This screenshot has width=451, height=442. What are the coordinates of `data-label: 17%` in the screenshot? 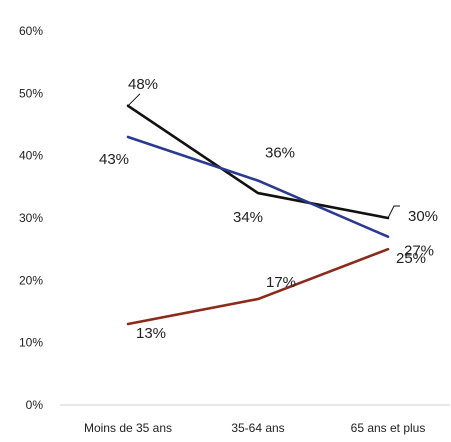 It's located at (281, 282).